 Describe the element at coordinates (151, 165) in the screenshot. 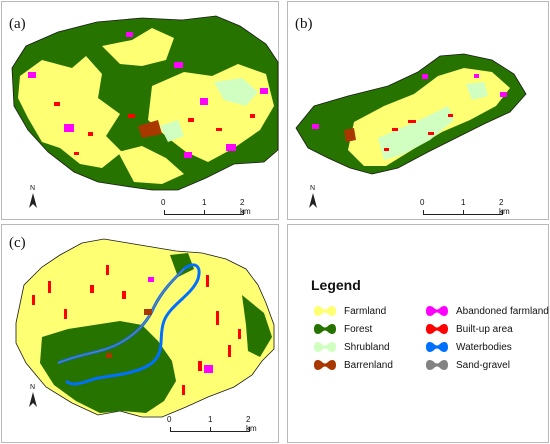

I see `map-a-farmland-south` at that location.